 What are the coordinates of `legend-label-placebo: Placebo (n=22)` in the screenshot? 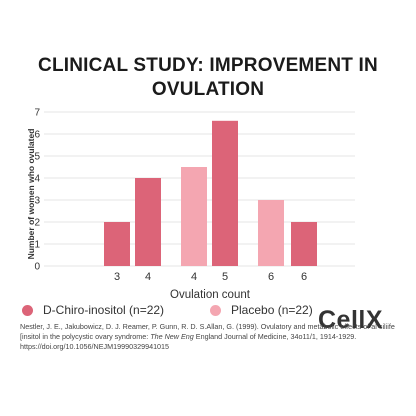 It's located at (272, 310).